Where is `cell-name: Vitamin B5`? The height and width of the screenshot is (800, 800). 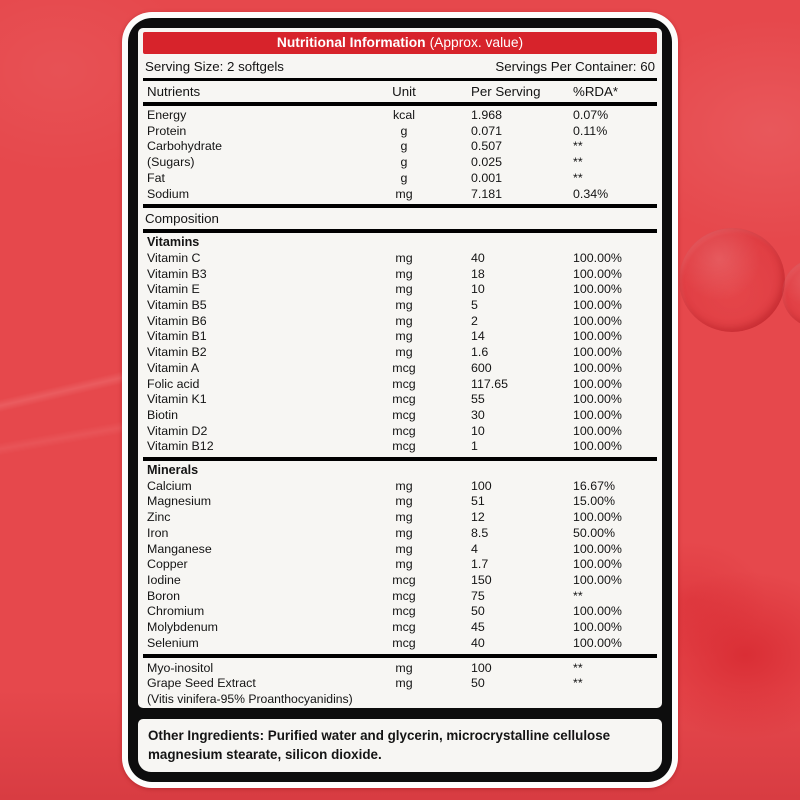 cell-name: Vitamin B5 is located at coordinates (177, 305).